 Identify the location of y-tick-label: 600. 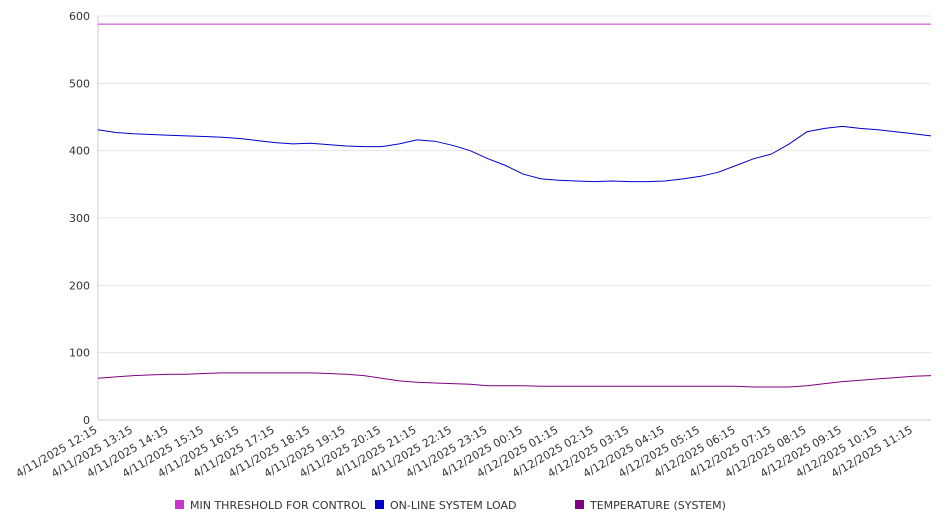
(79, 16).